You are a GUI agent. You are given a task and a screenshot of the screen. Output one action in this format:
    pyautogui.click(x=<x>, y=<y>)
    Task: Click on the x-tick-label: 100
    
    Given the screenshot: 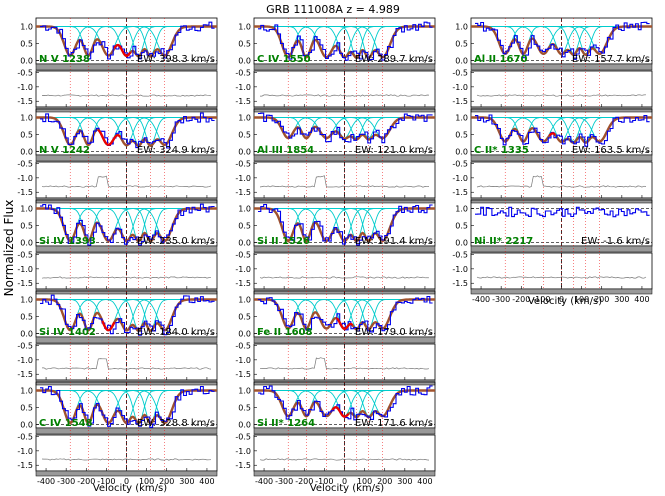 What is the action you would take?
    pyautogui.click(x=364, y=481)
    